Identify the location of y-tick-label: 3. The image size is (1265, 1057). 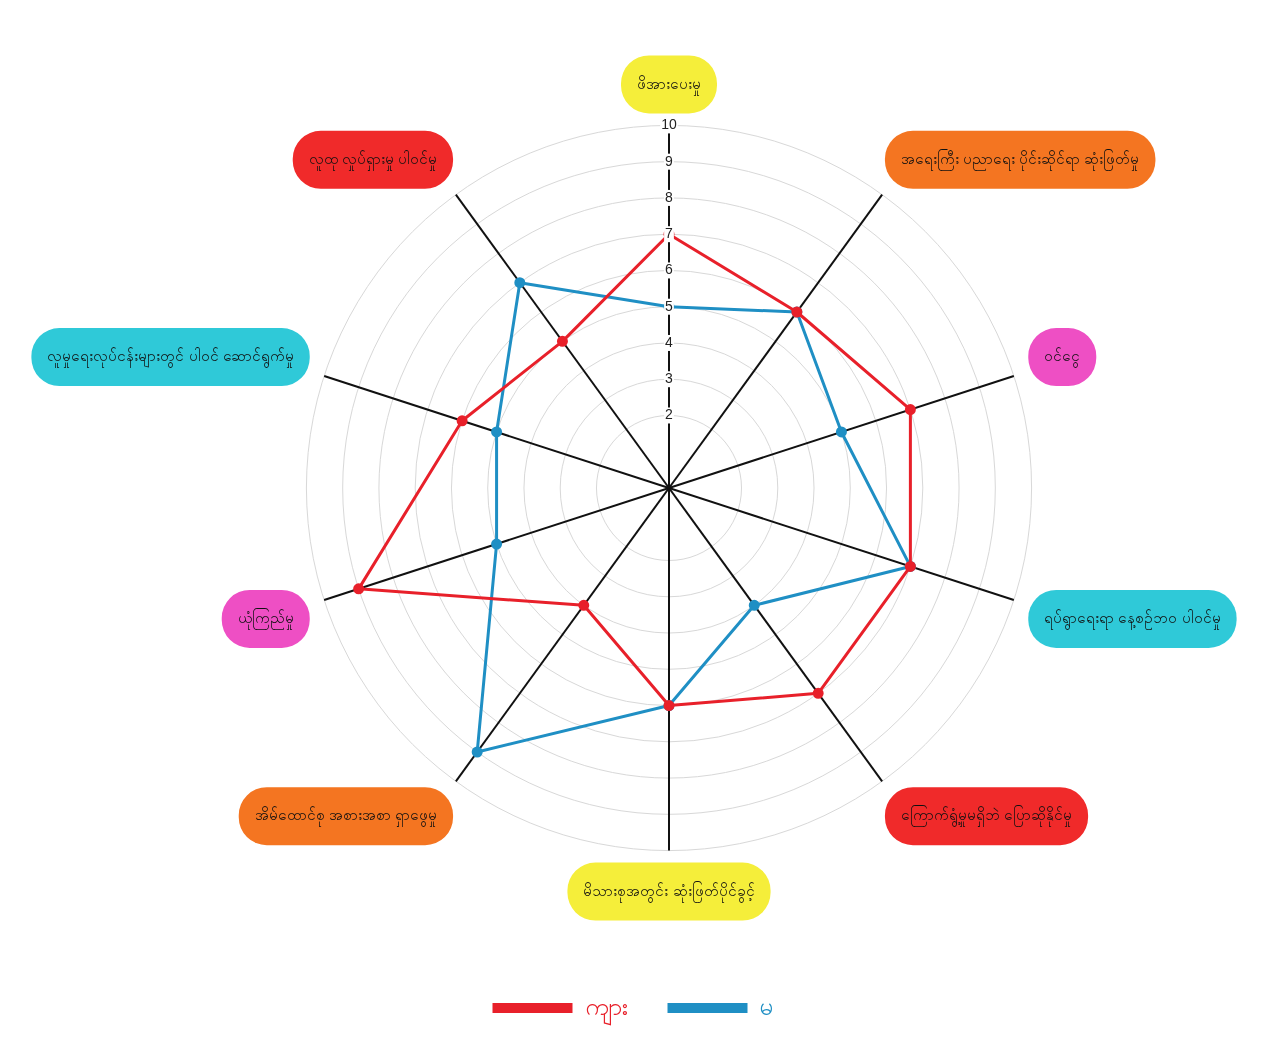
(669, 378).